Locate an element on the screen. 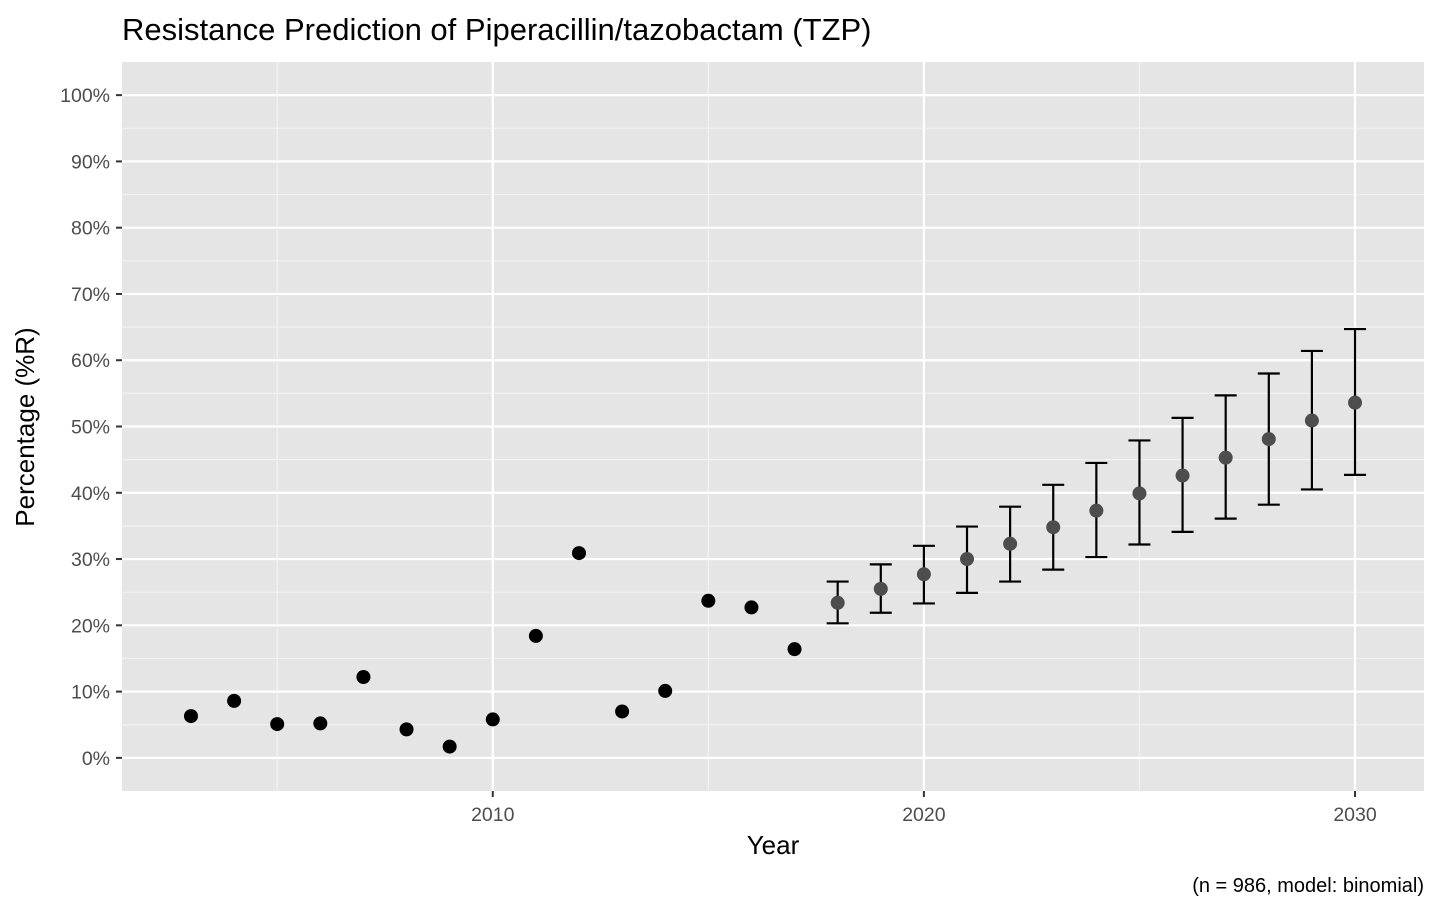  y-tick-label: 50% is located at coordinates (90, 428).